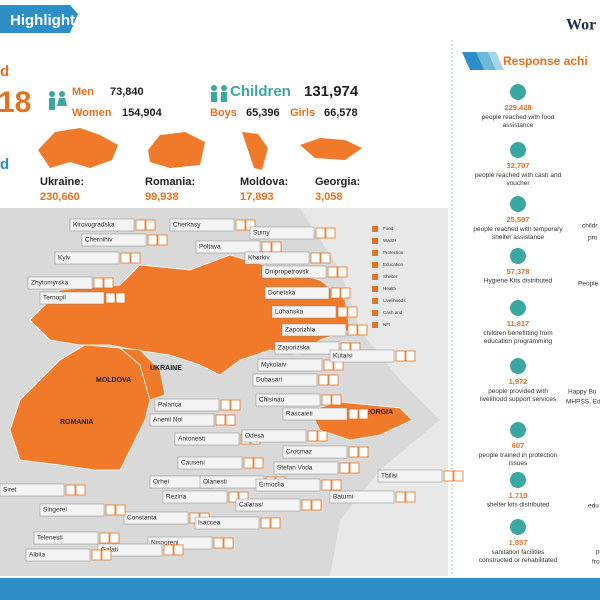 The width and height of the screenshot is (600, 600). What do you see at coordinates (269, 380) in the screenshot?
I see `place-label: Dubasari` at bounding box center [269, 380].